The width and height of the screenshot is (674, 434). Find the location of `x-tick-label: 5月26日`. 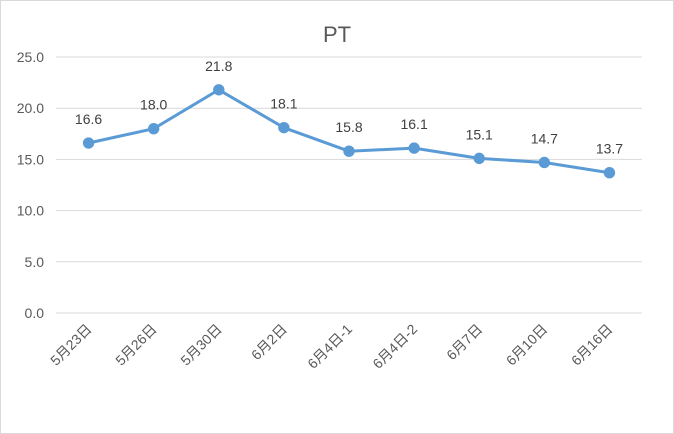

x-tick-label: 5月26日 is located at coordinates (136, 345).